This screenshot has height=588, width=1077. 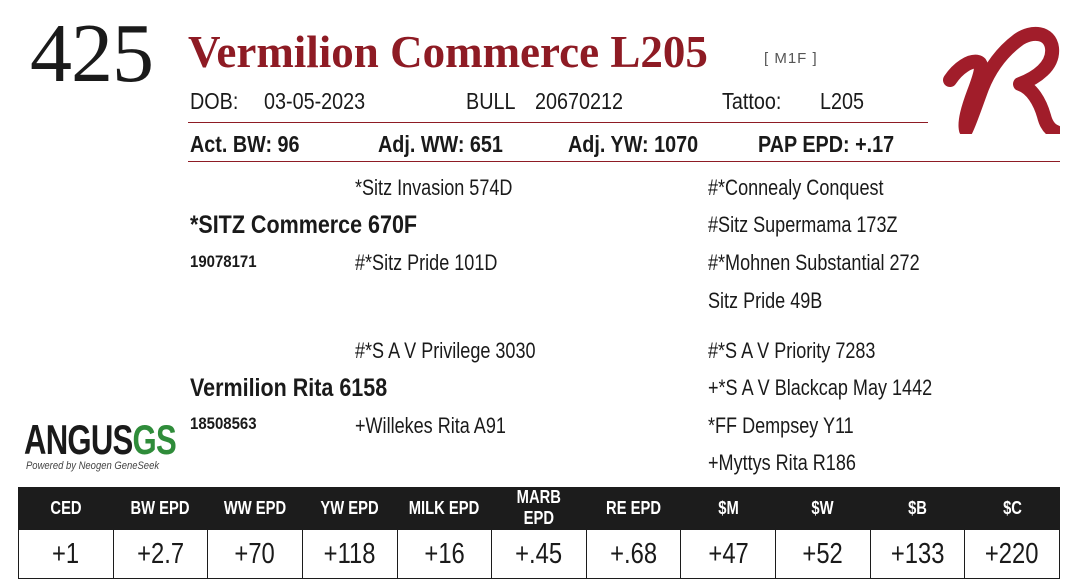 I want to click on epd-header-bw: BW EPD, so click(x=160, y=508).